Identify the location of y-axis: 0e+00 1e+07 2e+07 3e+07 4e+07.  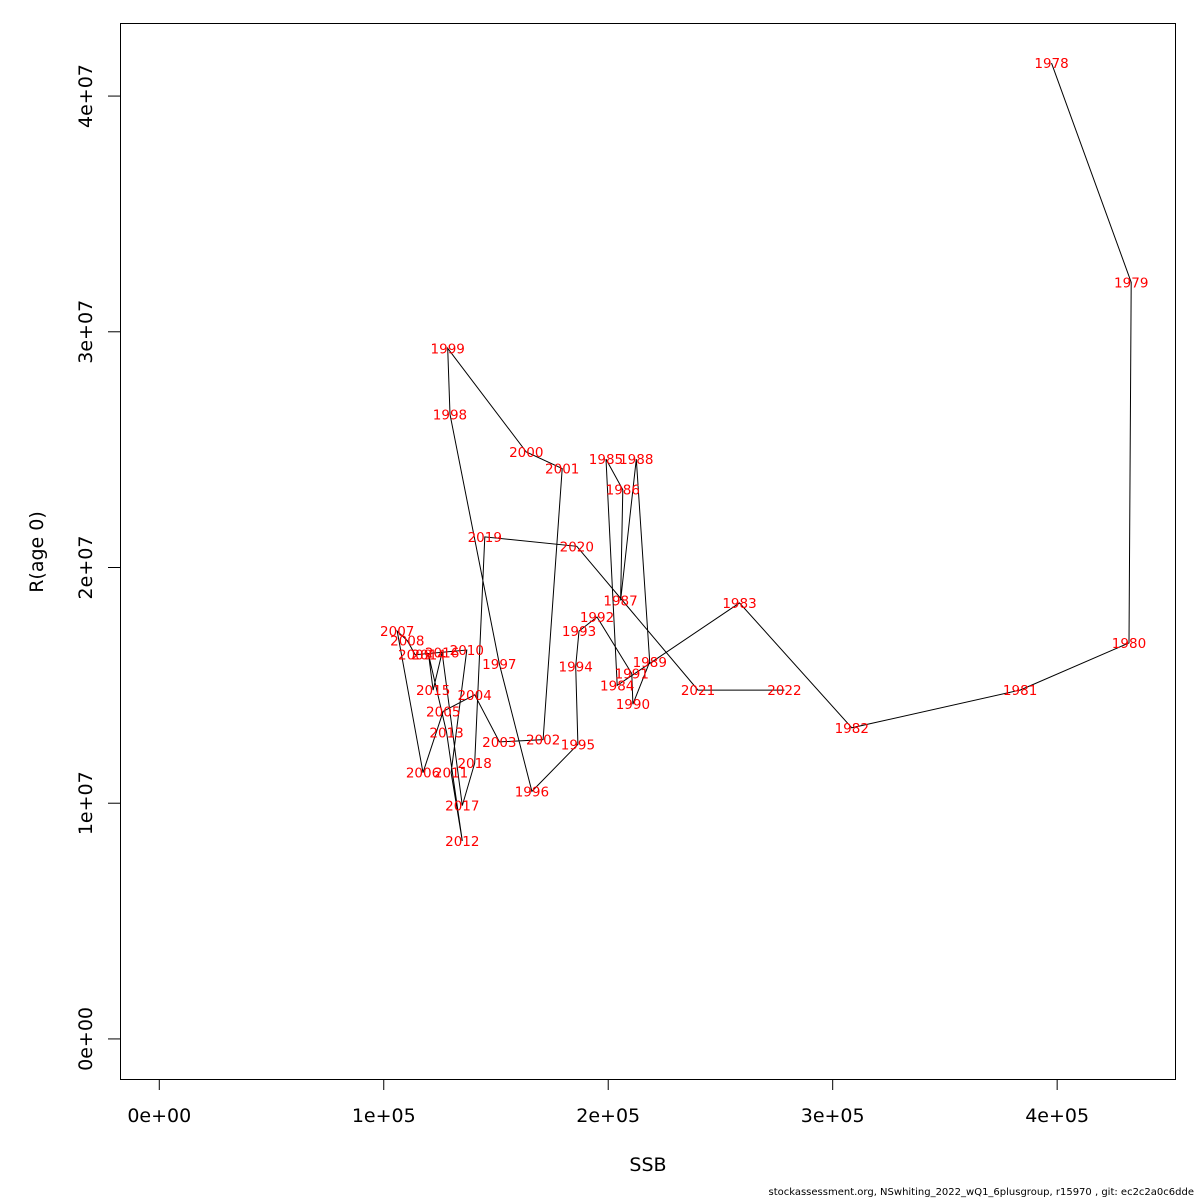
(98, 567).